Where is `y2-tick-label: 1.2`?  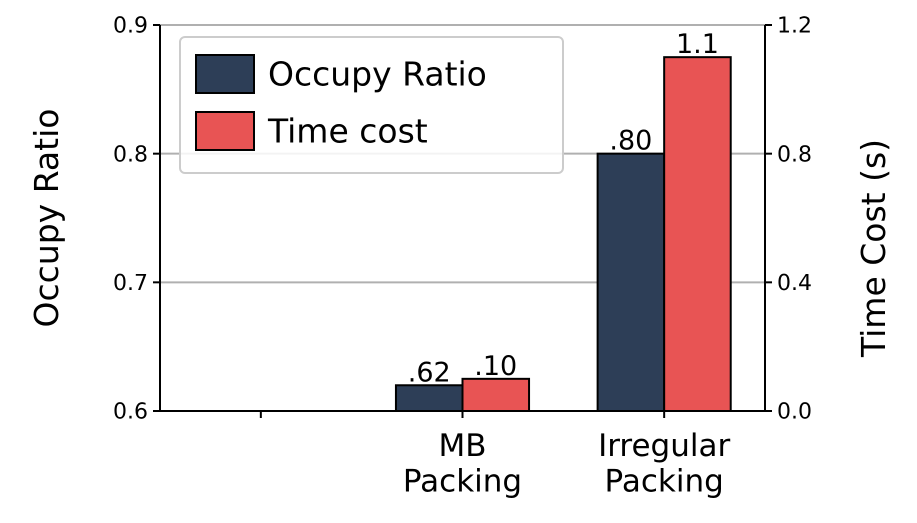
y2-tick-label: 1.2 is located at coordinates (794, 26).